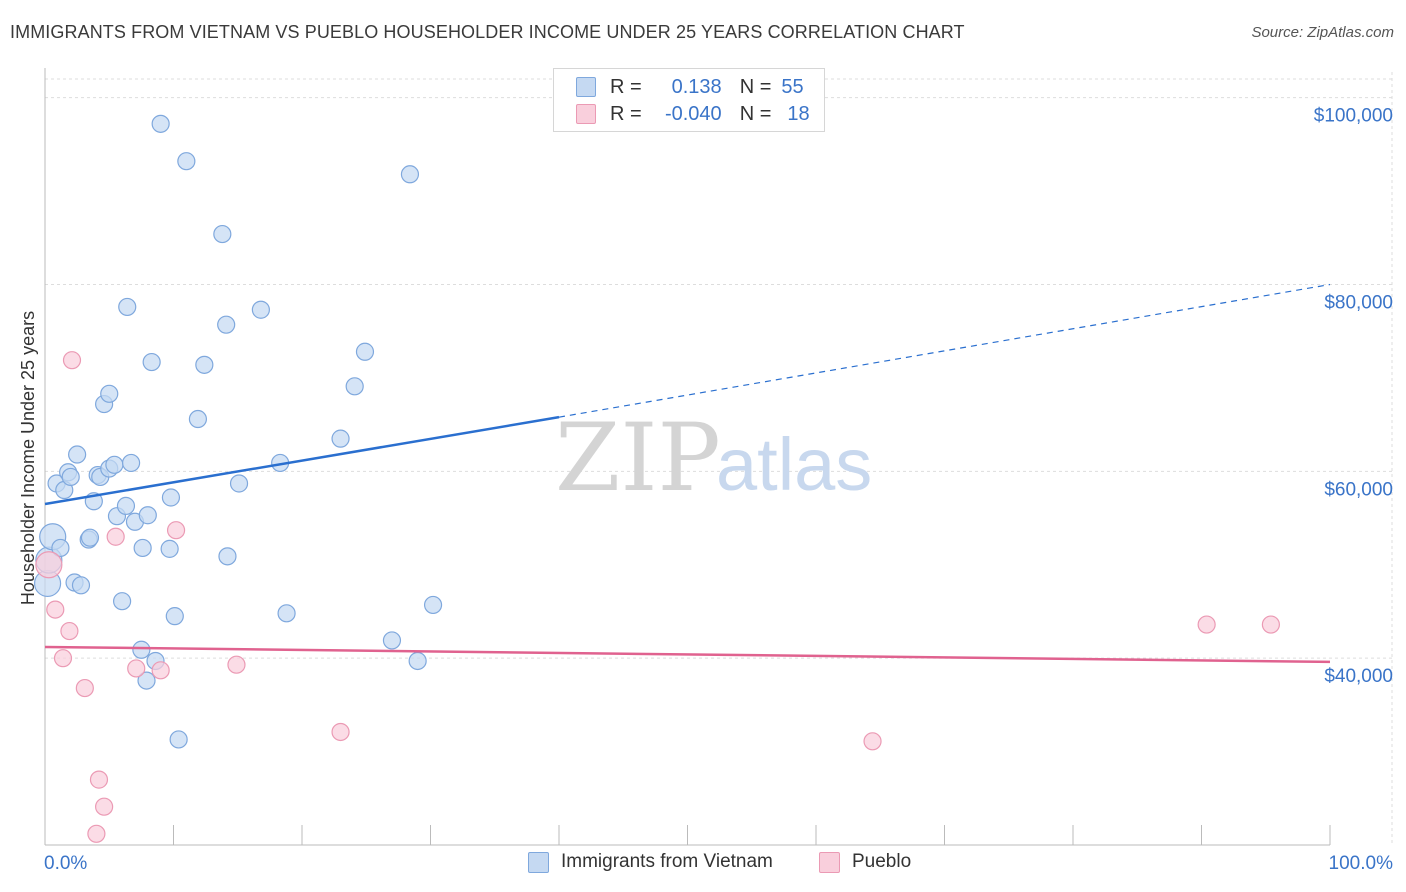 This screenshot has width=1406, height=892. I want to click on legend-r-value-pueblo: -0.040, so click(693, 113).